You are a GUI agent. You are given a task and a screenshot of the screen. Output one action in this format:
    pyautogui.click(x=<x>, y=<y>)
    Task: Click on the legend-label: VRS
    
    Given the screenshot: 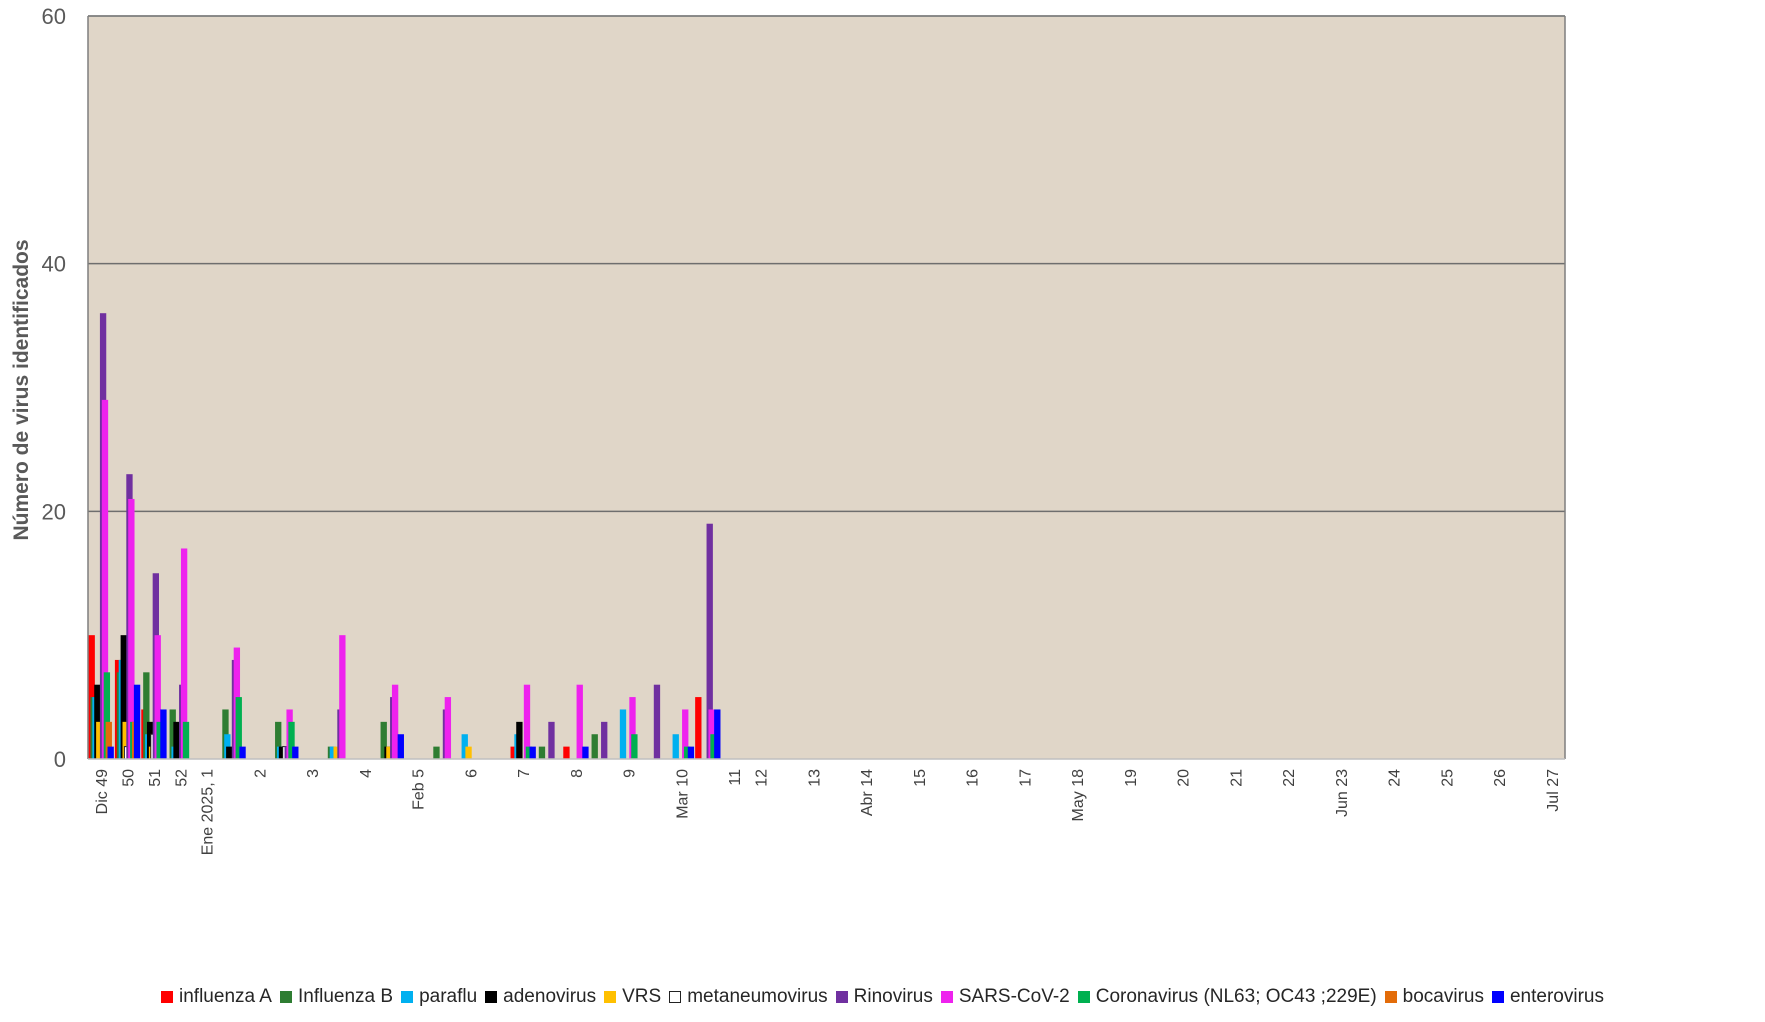 What is the action you would take?
    pyautogui.click(x=642, y=996)
    